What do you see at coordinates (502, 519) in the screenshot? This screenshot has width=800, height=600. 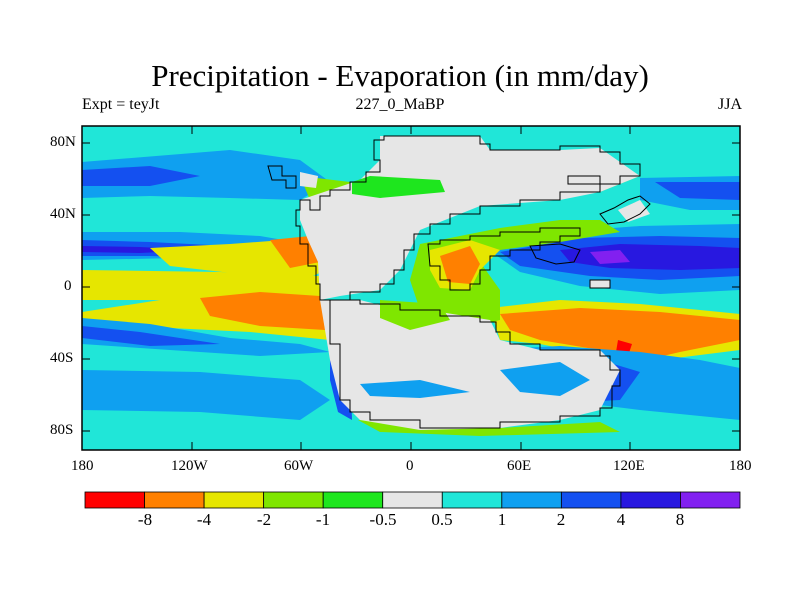 I see `colorbar-label: 1` at bounding box center [502, 519].